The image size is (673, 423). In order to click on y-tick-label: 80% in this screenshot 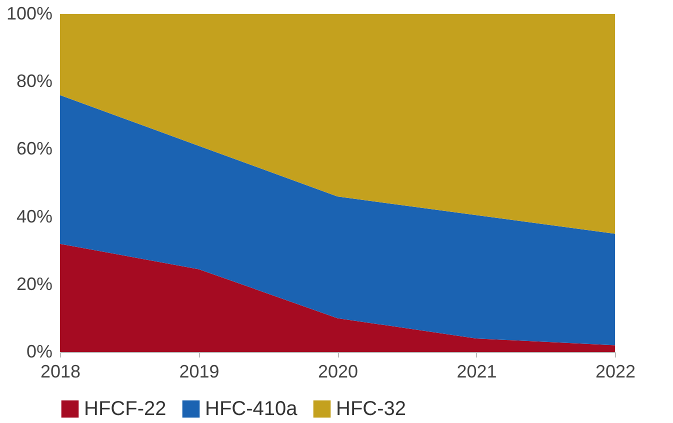, I will do `click(34, 81)`.